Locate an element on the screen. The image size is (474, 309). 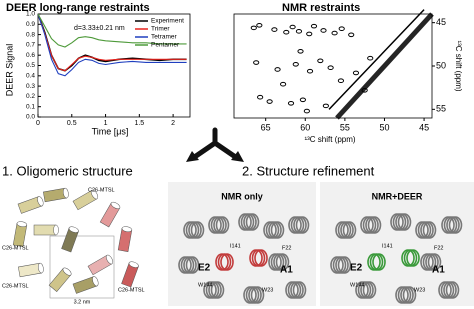
nmr-x-label: ¹³C shift (ppm) is located at coordinates (329, 139).